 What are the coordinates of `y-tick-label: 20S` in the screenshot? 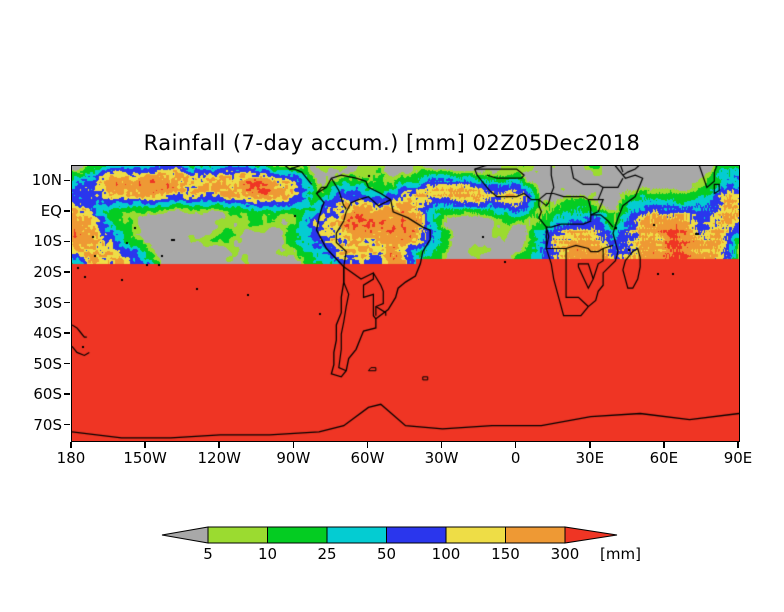 It's located at (47, 271).